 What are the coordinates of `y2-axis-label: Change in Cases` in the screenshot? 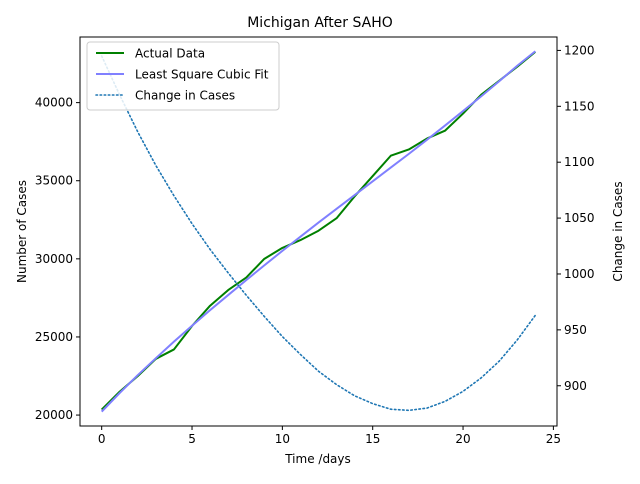 It's located at (618, 231).